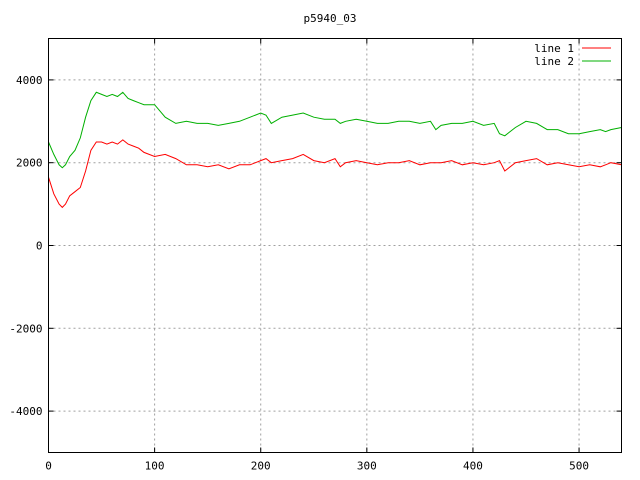  I want to click on legend-label: line 1, so click(554, 48).